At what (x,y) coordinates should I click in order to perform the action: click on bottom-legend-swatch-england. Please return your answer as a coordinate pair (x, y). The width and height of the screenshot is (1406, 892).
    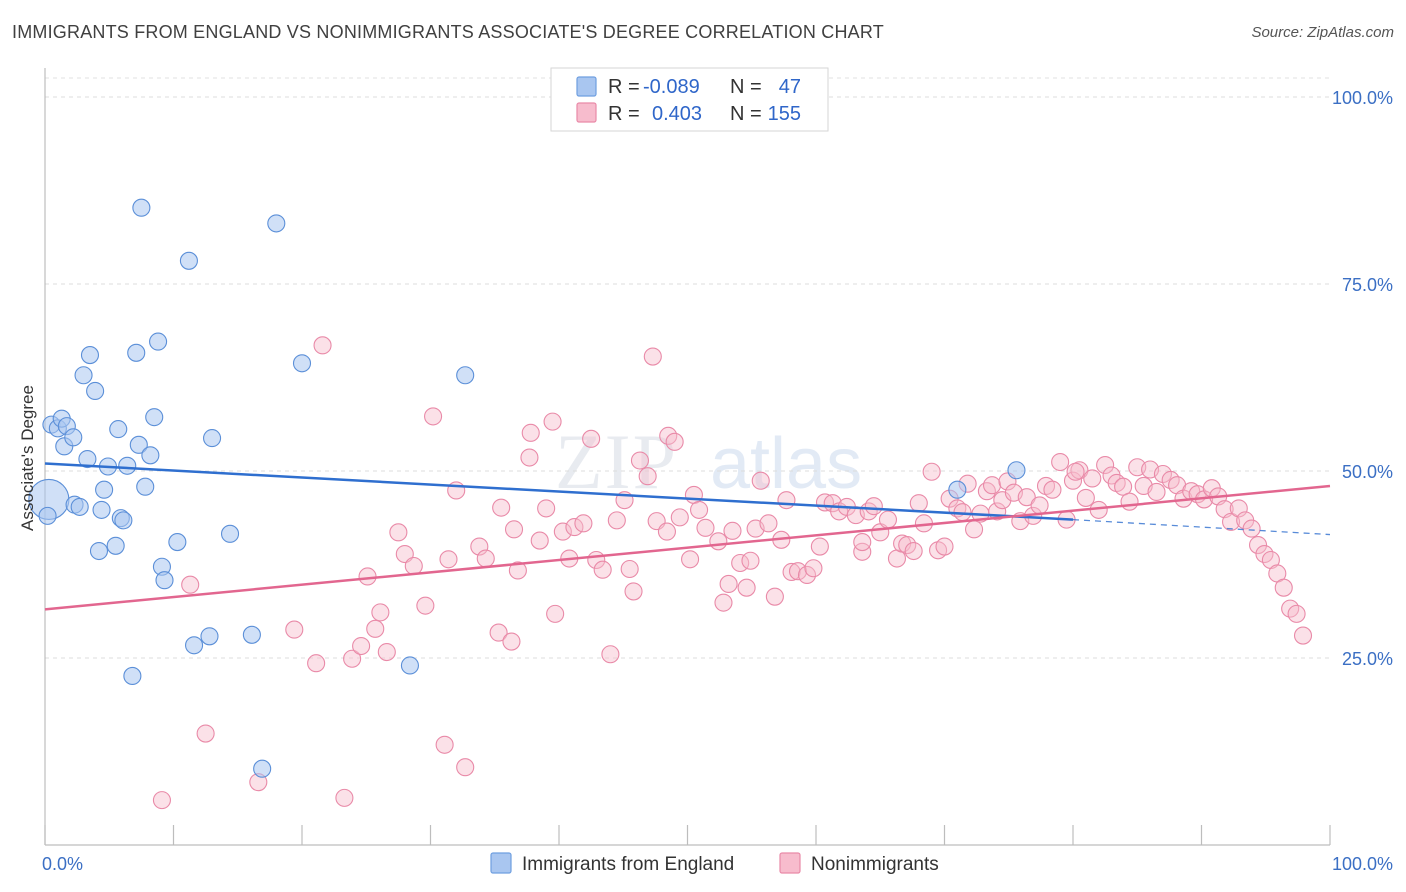
    Looking at the image, I should click on (501, 863).